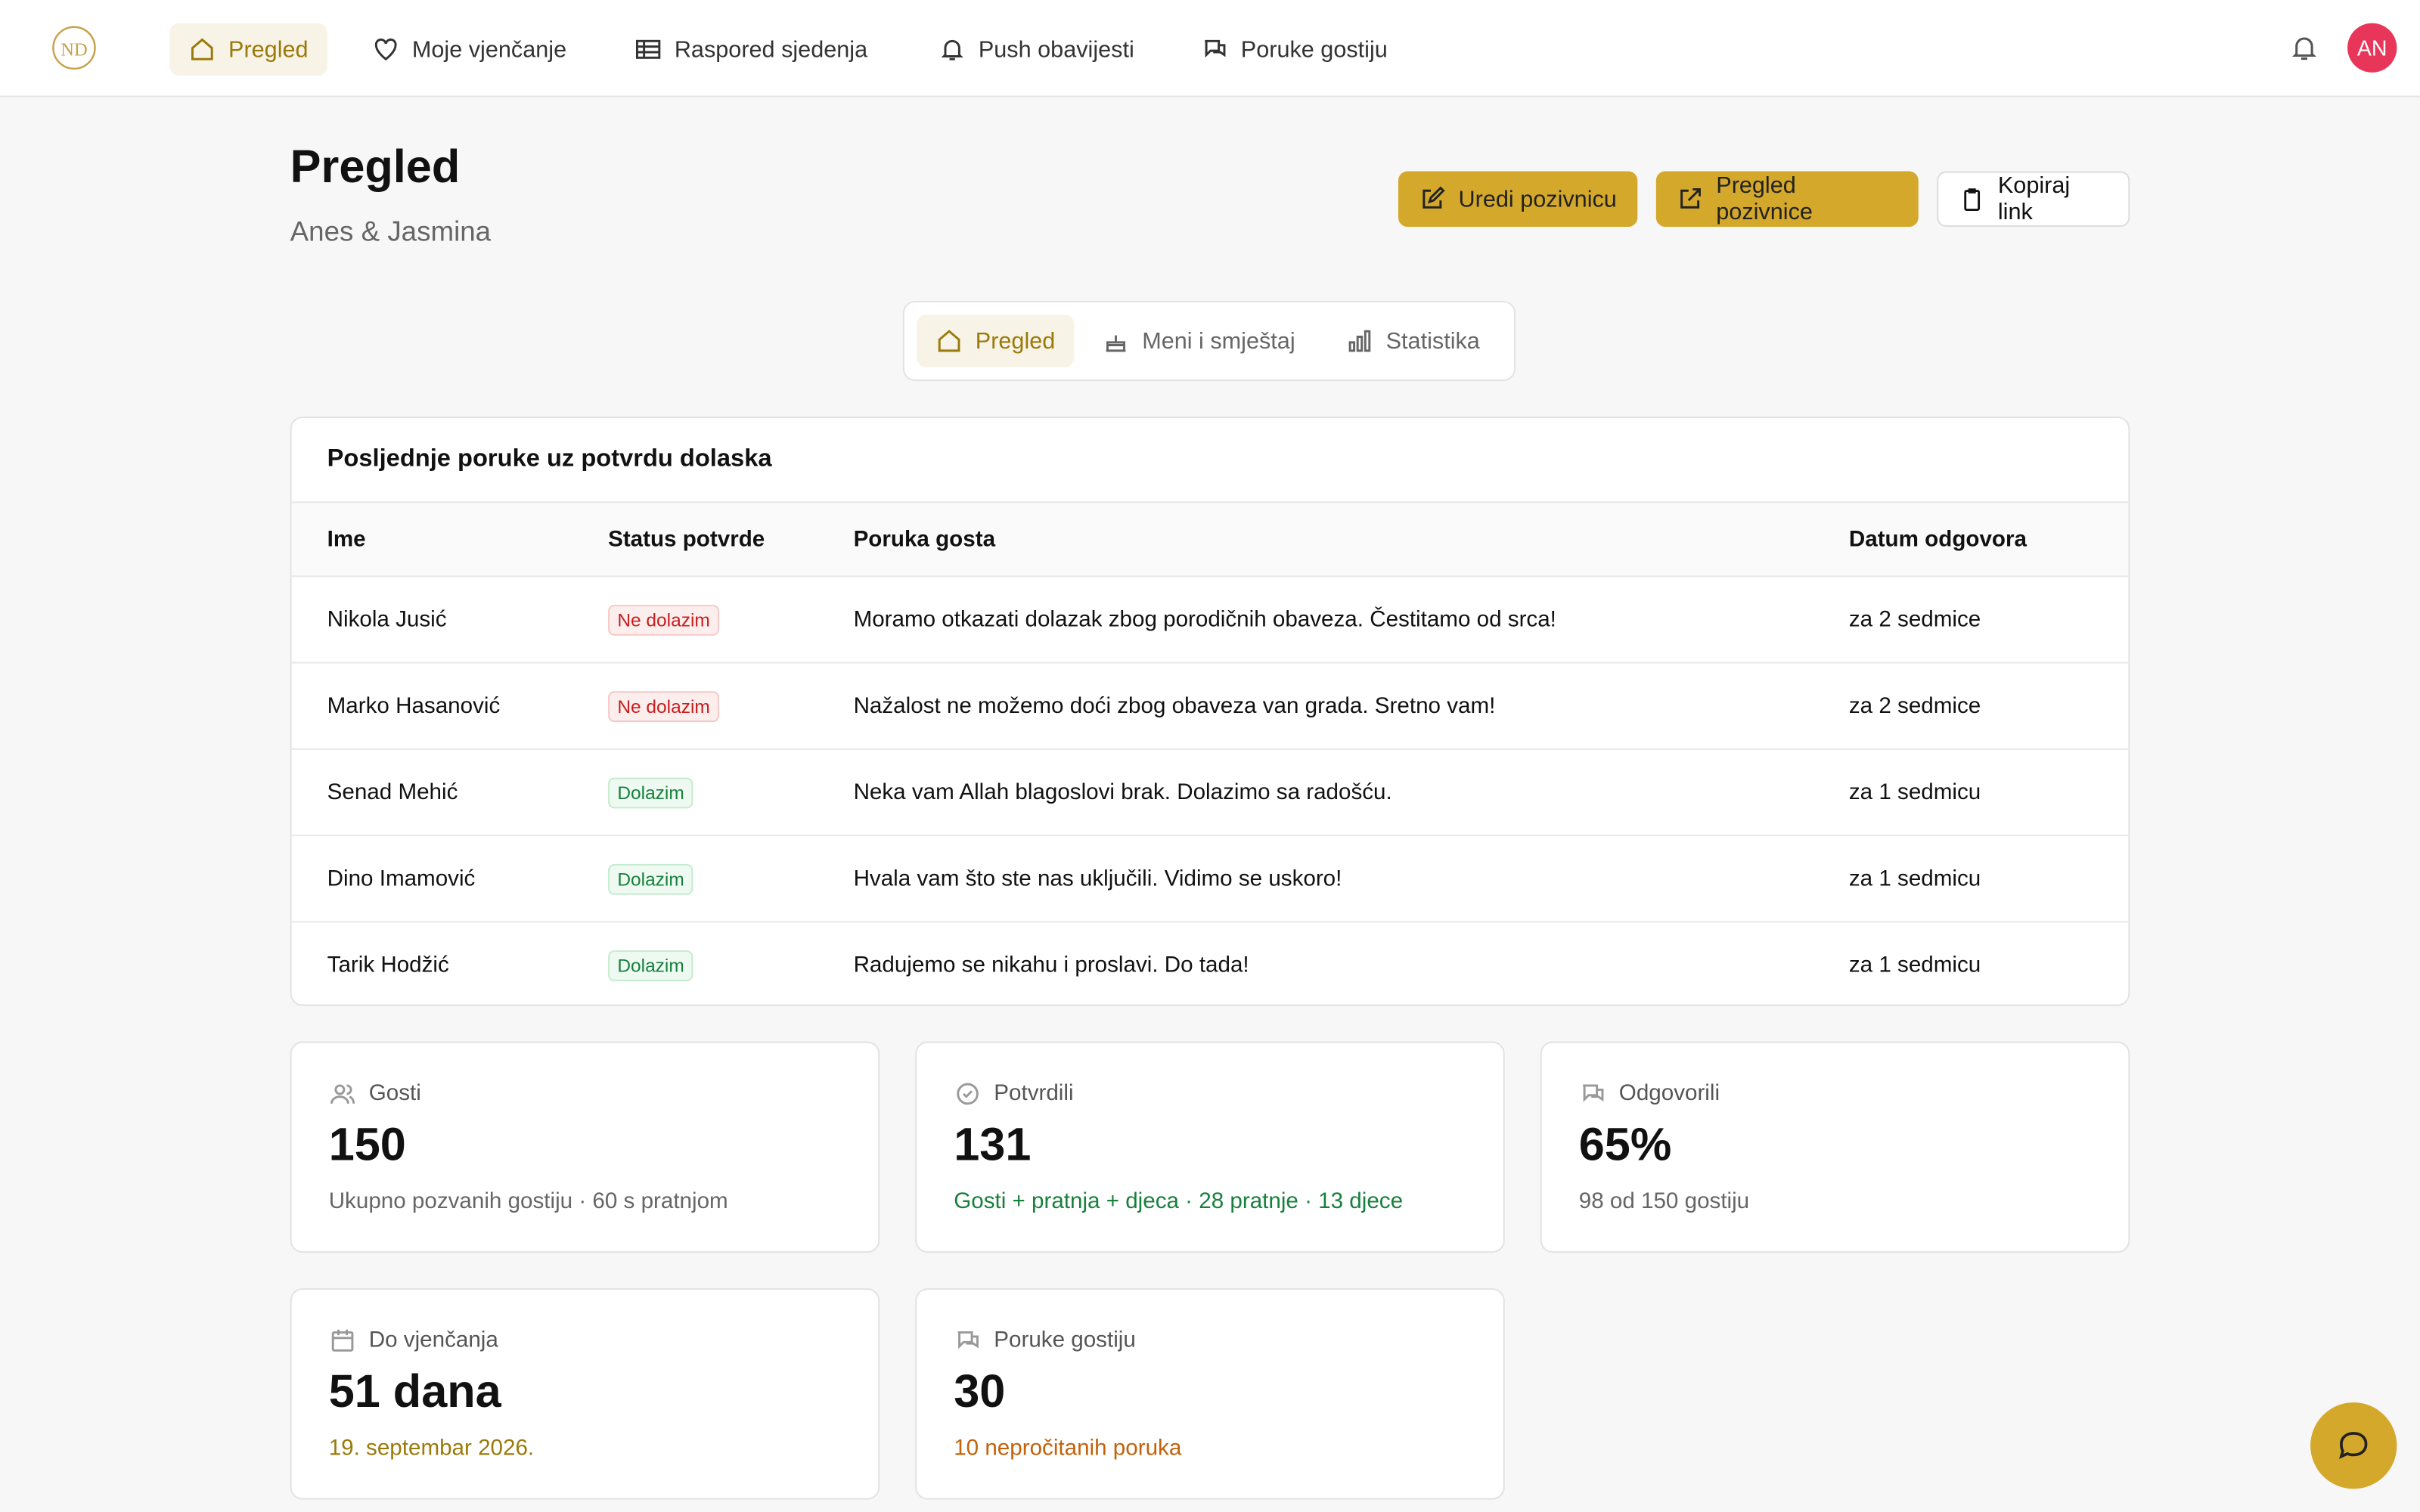  I want to click on nav-label: Push obavijesti, so click(1056, 50).